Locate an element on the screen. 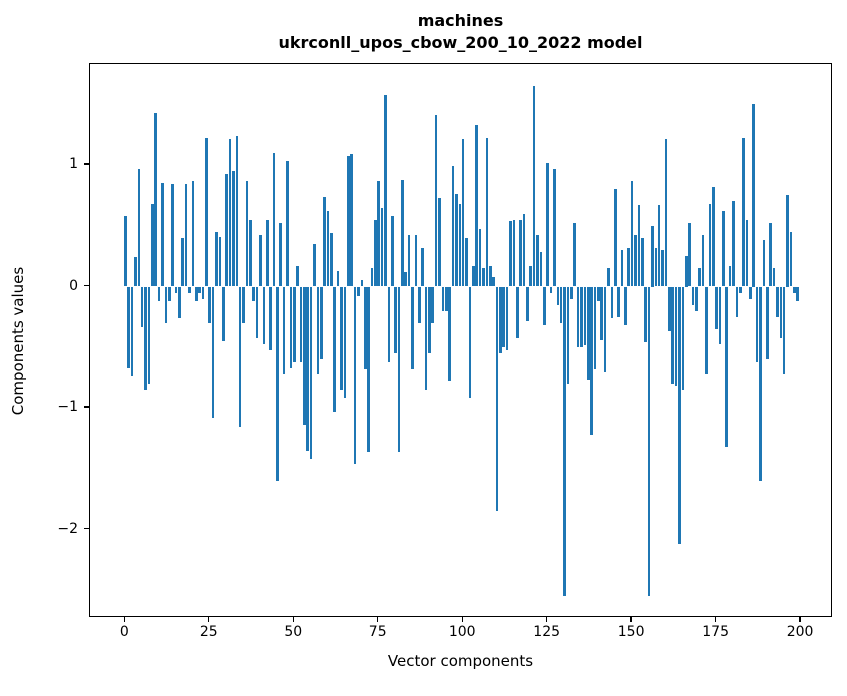  x-tick-label: 0 is located at coordinates (124, 632).